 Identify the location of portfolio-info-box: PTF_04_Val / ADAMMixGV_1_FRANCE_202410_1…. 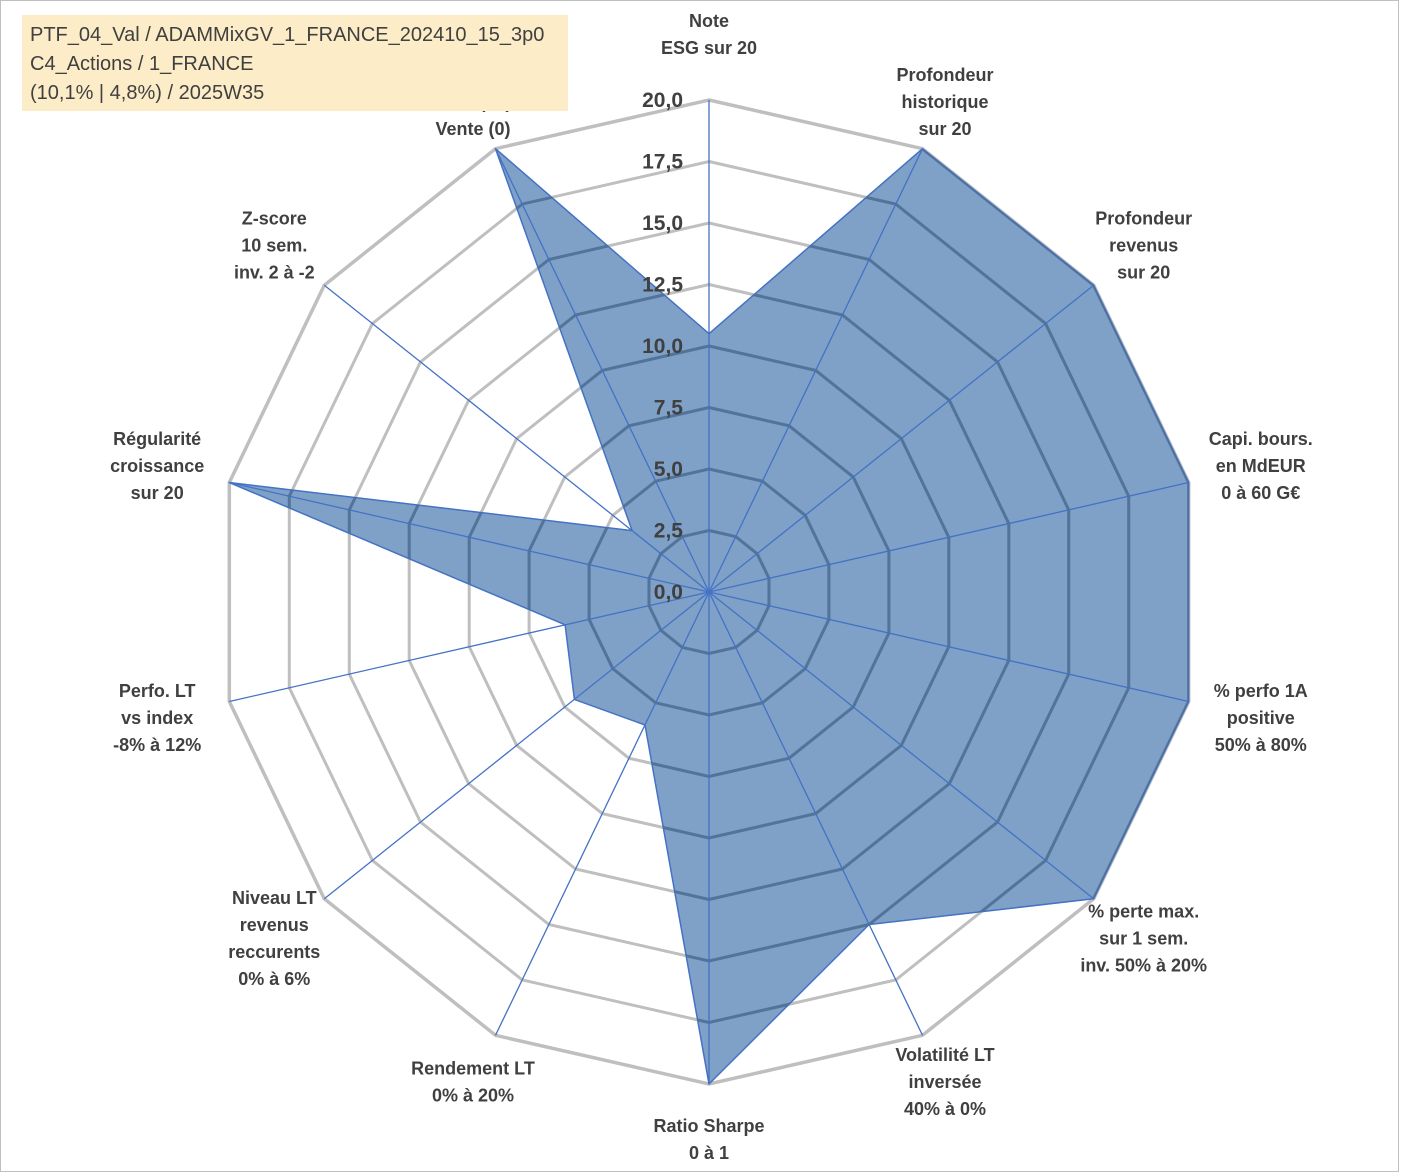
(295, 63).